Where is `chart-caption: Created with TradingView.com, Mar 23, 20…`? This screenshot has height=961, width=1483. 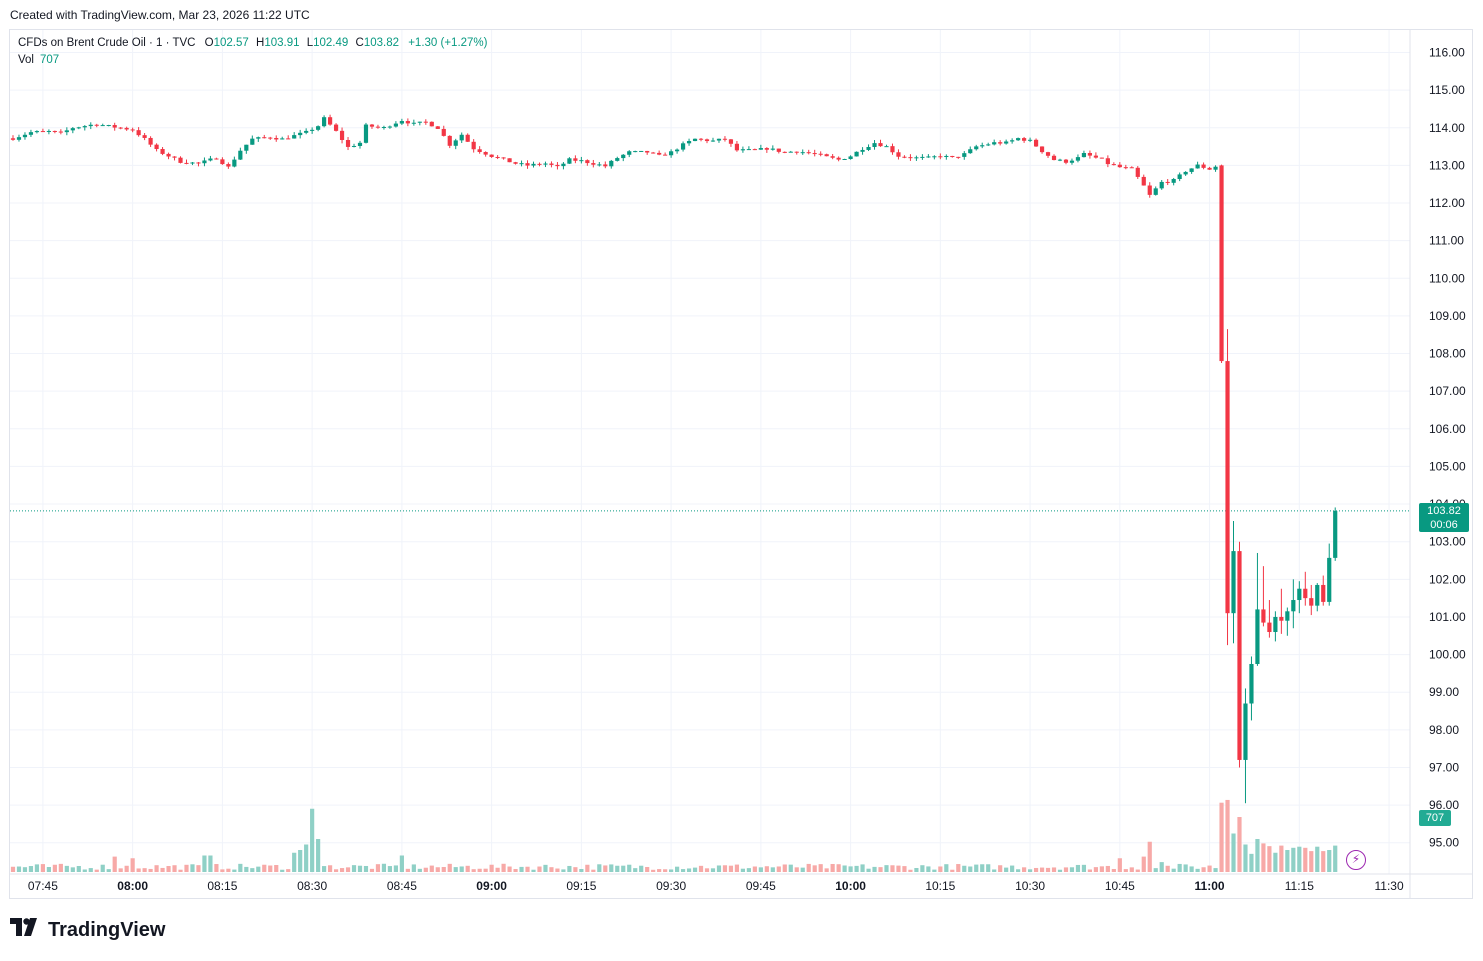 chart-caption: Created with TradingView.com, Mar 23, 20… is located at coordinates (160, 15).